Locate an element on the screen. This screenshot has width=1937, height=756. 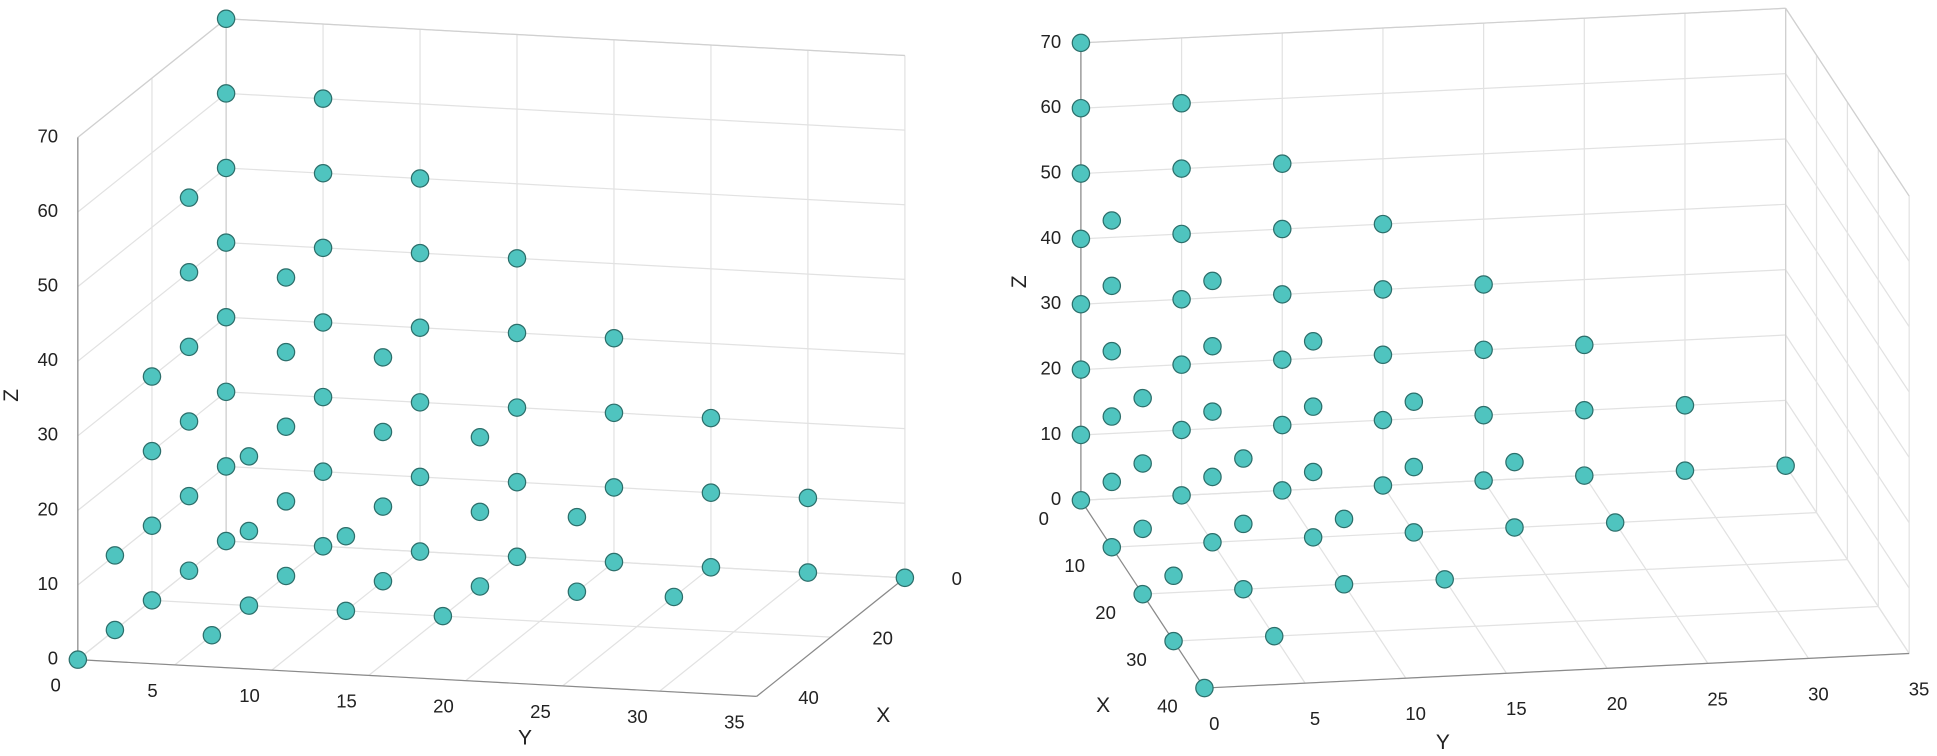
y-tick-label: 5 is located at coordinates (1315, 718).